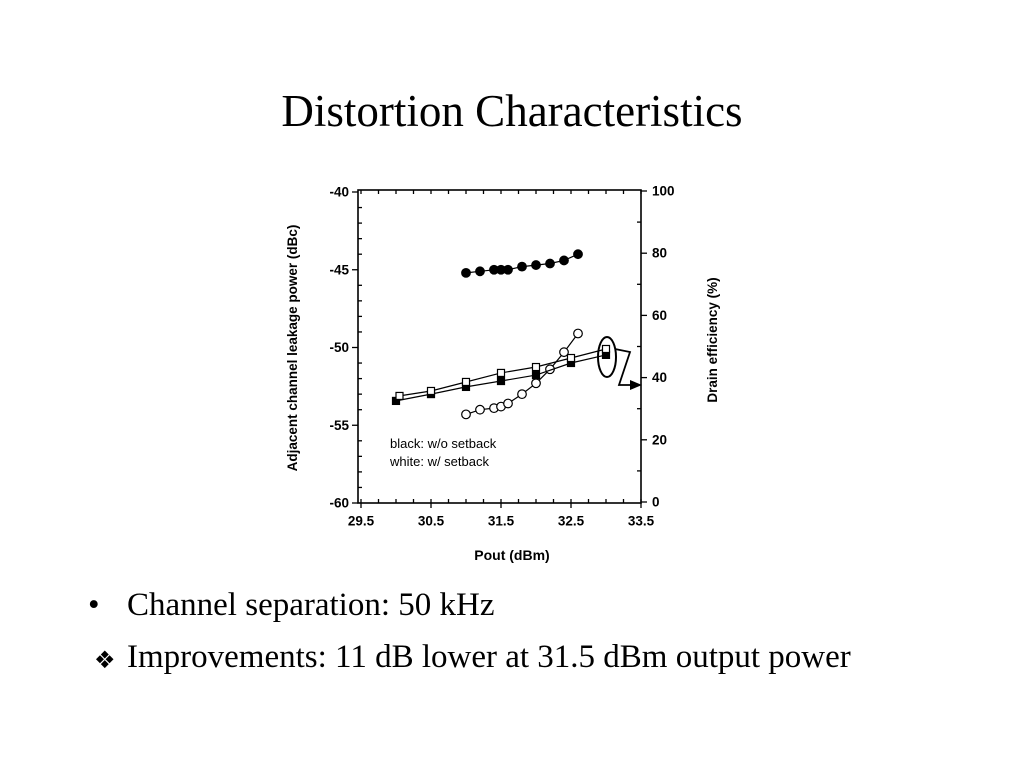  What do you see at coordinates (501, 521) in the screenshot?
I see `x-tick-label: 31.5` at bounding box center [501, 521].